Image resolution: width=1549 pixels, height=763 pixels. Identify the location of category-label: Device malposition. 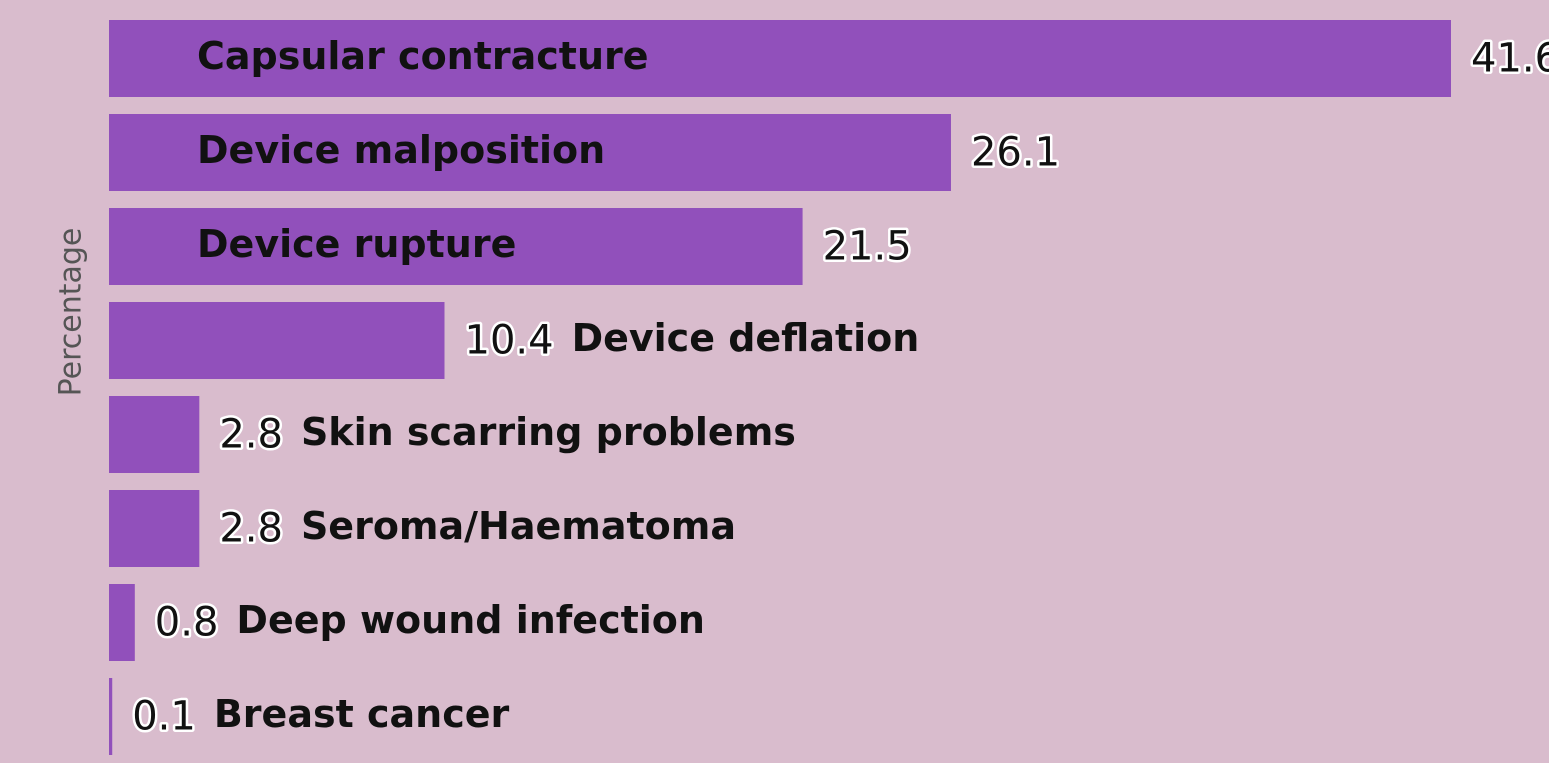
(401, 150).